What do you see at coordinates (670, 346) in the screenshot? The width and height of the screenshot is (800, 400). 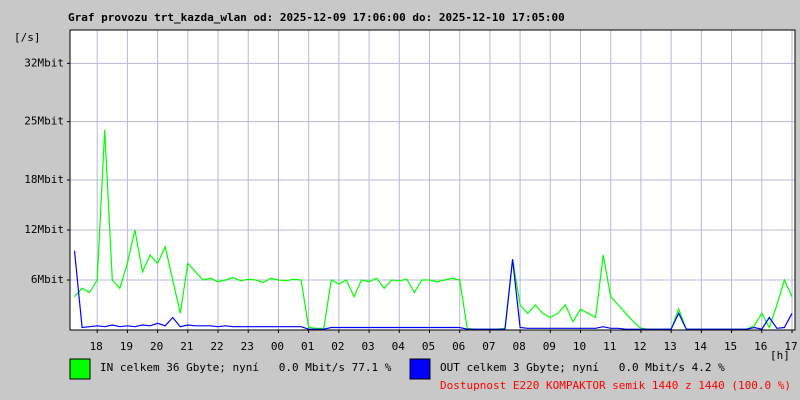 I see `x-tick-label: 13` at bounding box center [670, 346].